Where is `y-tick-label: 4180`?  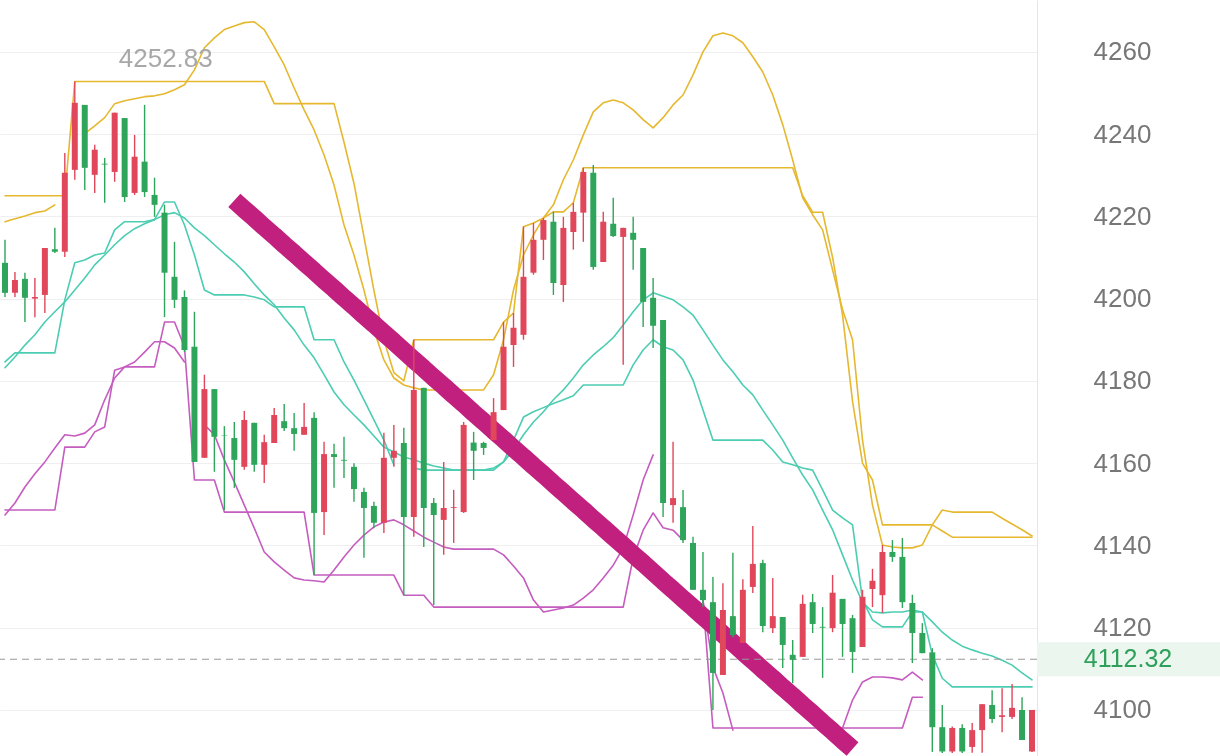
y-tick-label: 4180 is located at coordinates (1122, 380).